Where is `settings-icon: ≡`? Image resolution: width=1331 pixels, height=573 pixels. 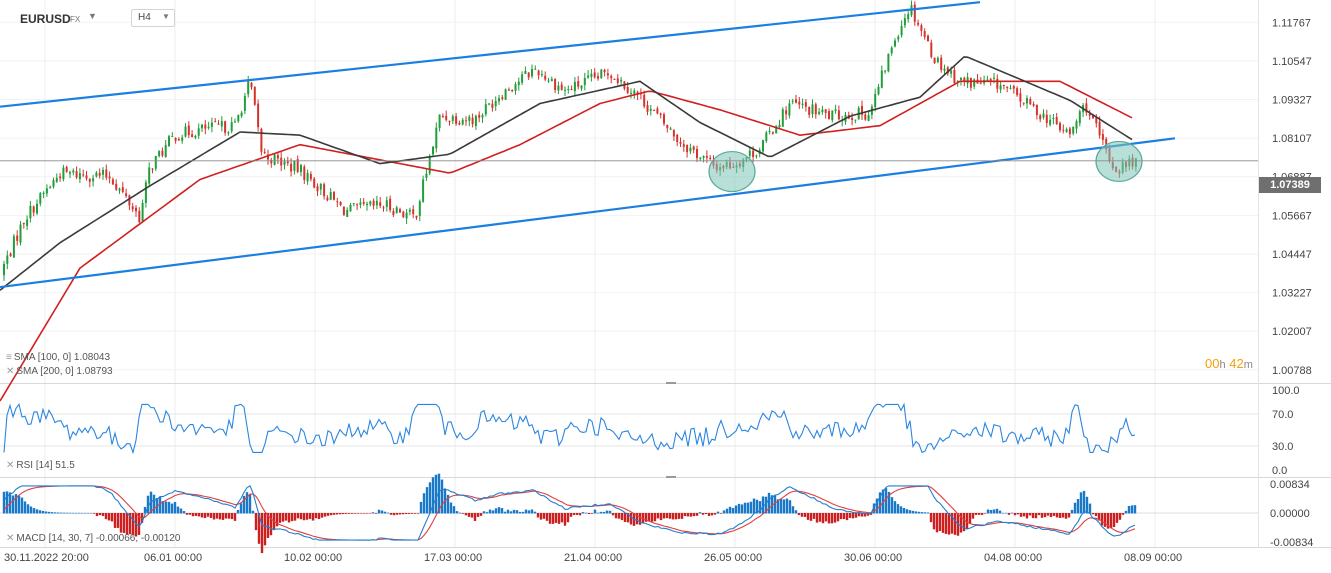
settings-icon: ≡ is located at coordinates (9, 357).